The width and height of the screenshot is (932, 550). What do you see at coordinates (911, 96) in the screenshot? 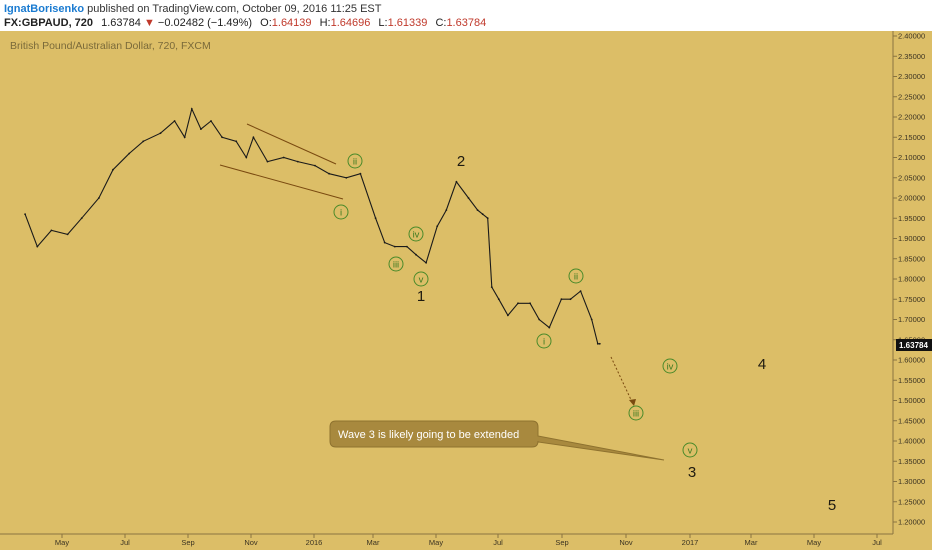
I see `y-tick-label: 2.25000` at bounding box center [911, 96].